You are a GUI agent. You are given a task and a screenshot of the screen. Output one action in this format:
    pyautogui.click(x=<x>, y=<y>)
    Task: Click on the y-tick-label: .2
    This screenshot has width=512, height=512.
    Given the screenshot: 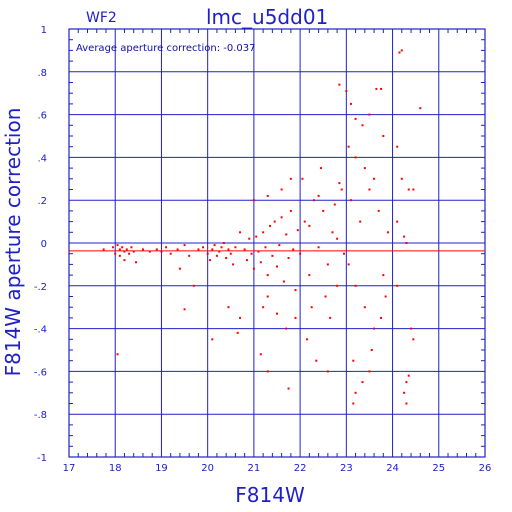 What is the action you would take?
    pyautogui.click(x=42, y=201)
    